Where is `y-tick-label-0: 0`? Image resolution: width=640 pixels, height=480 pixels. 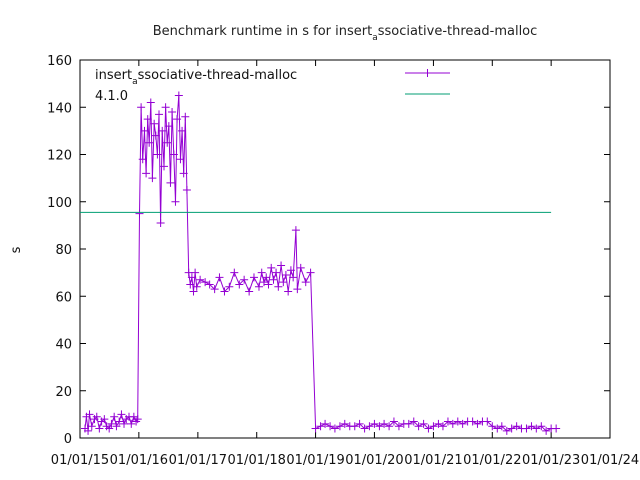
y-tick-label-0: 0 is located at coordinates (68, 439).